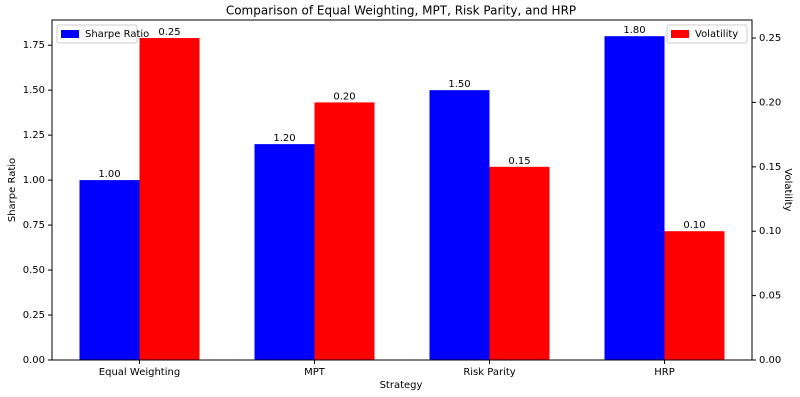  Describe the element at coordinates (664, 372) in the screenshot. I see `x-tick-label: HRP` at that location.